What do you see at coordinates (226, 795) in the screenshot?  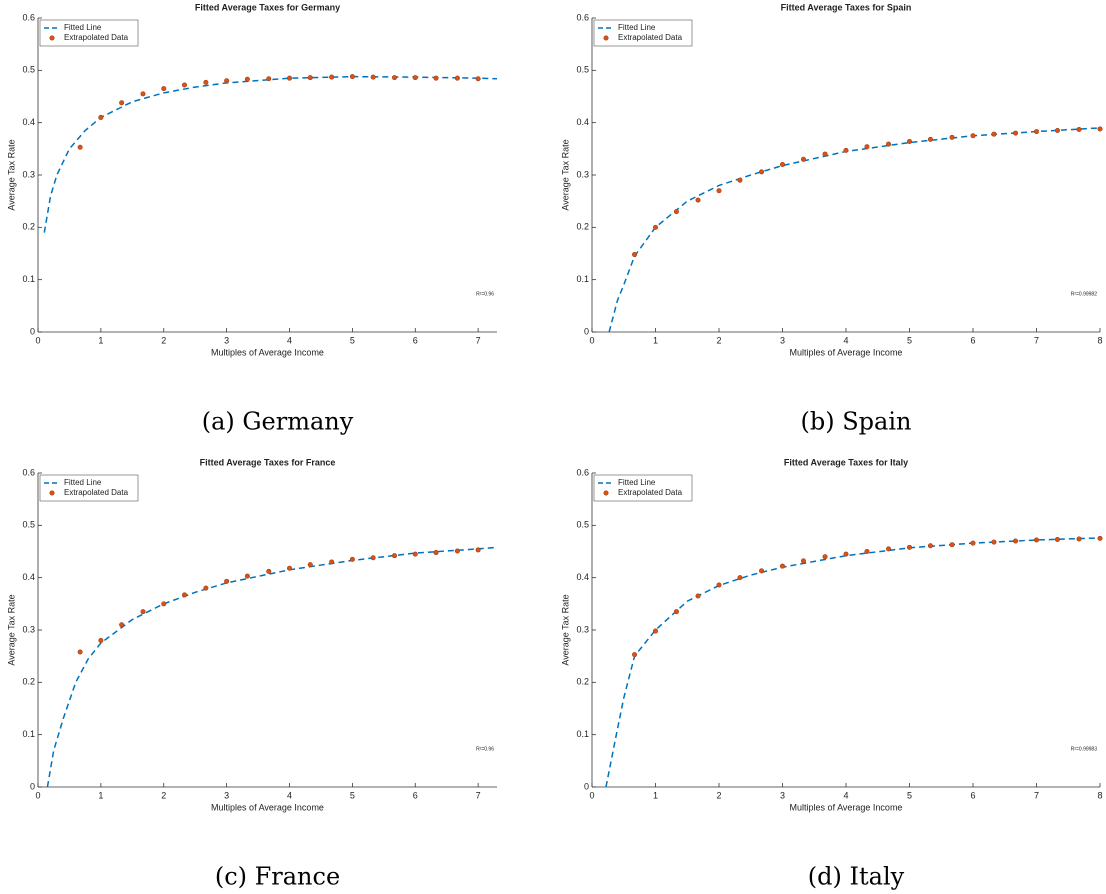 I see `x-tick-label: 3` at bounding box center [226, 795].